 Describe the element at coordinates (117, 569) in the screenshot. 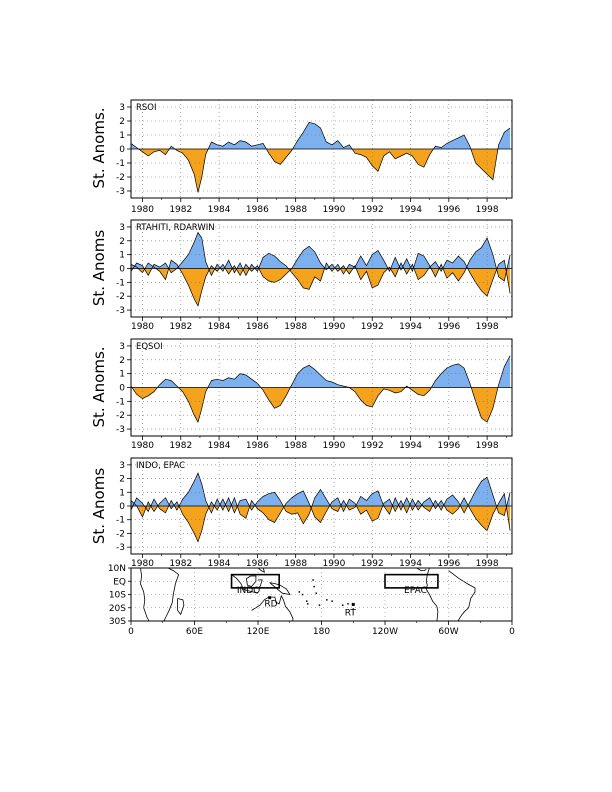

I see `map-y-tick-label: 10N` at that location.